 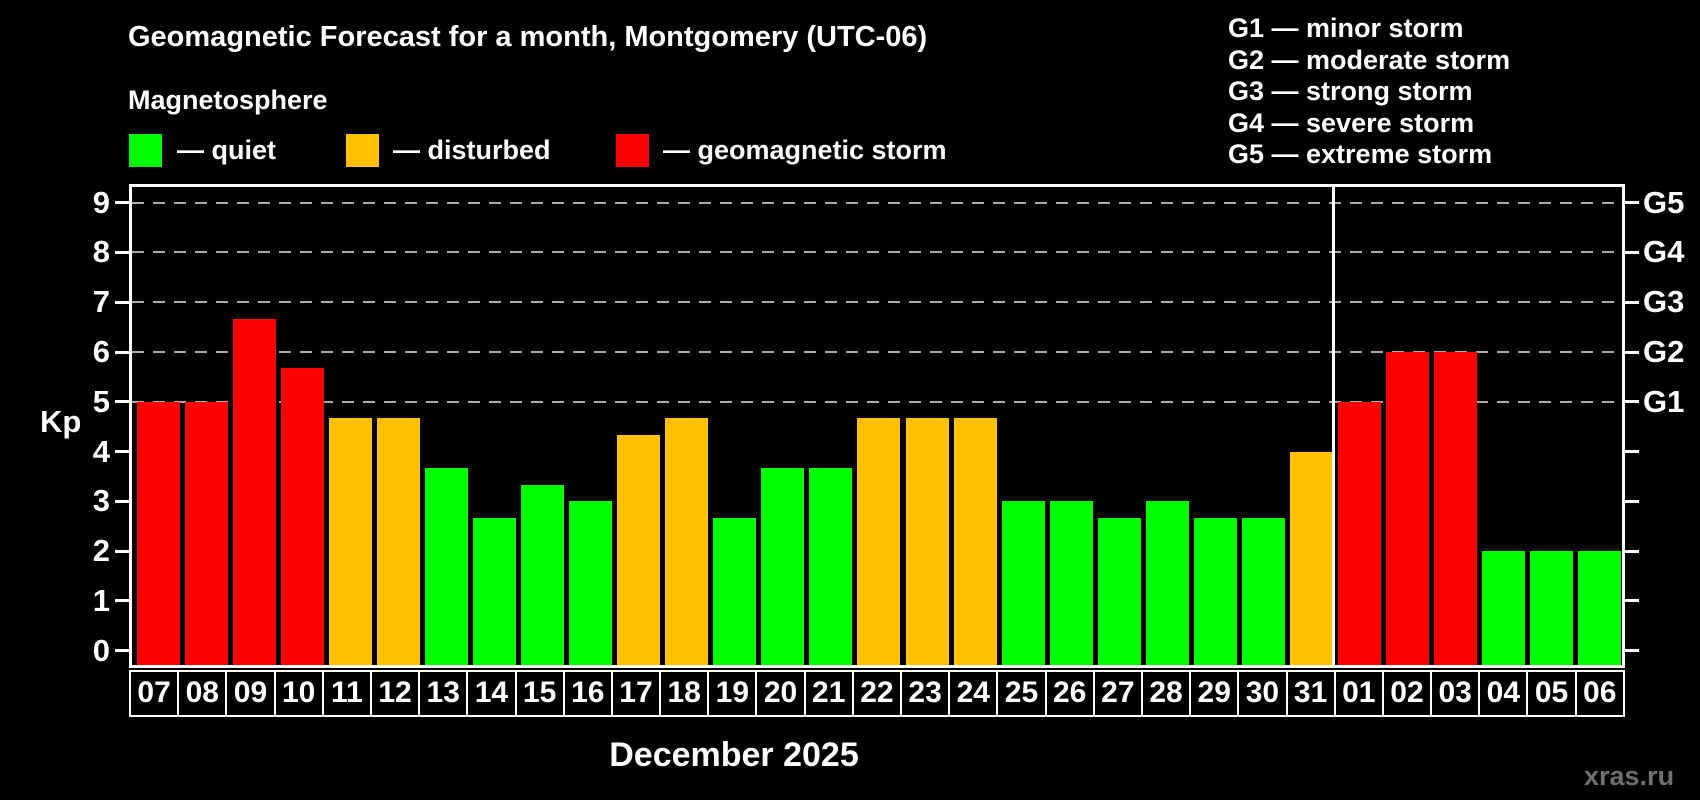 What do you see at coordinates (1350, 91) in the screenshot?
I see `storm-scale-g3: G3 — strong storm` at bounding box center [1350, 91].